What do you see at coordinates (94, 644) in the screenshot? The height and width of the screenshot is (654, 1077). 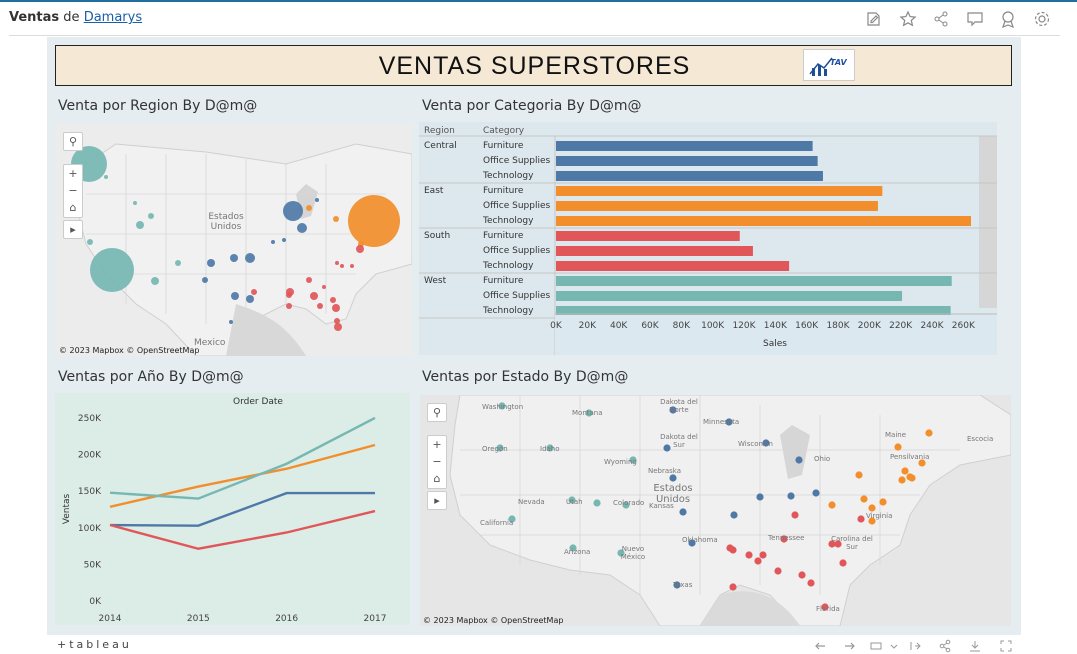 I see `tableau-logo: +tableau` at bounding box center [94, 644].